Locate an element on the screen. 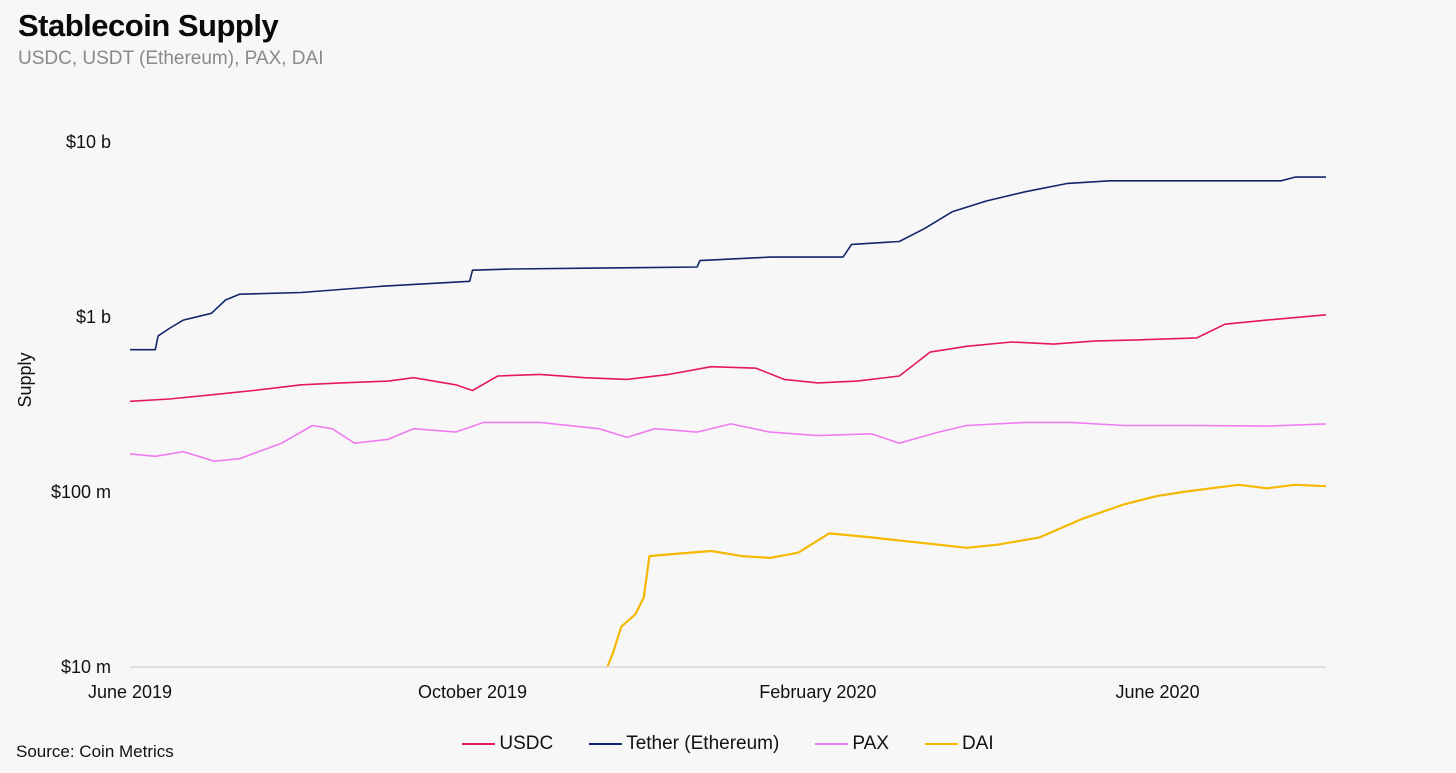 Image resolution: width=1456 pixels, height=773 pixels. x-tick-label: October 2019 is located at coordinates (472, 692).